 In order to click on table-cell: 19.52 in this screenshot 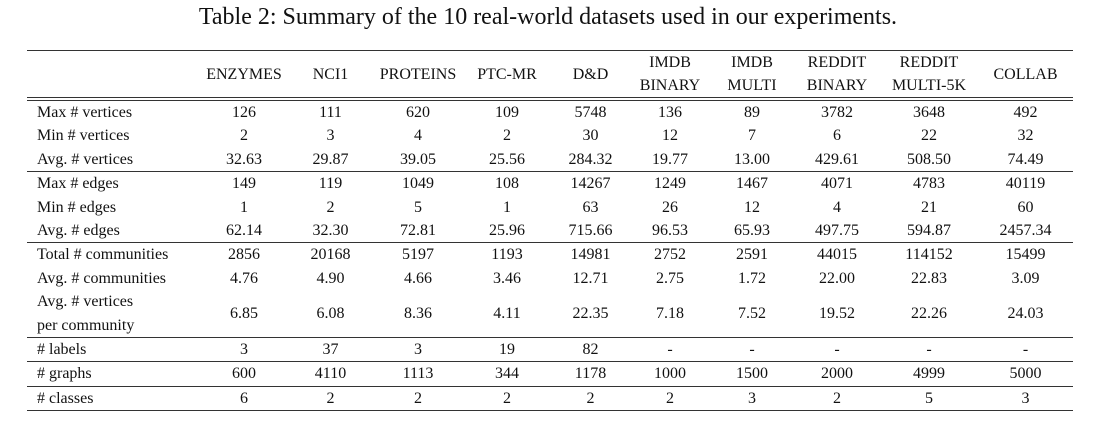, I will do `click(837, 313)`.